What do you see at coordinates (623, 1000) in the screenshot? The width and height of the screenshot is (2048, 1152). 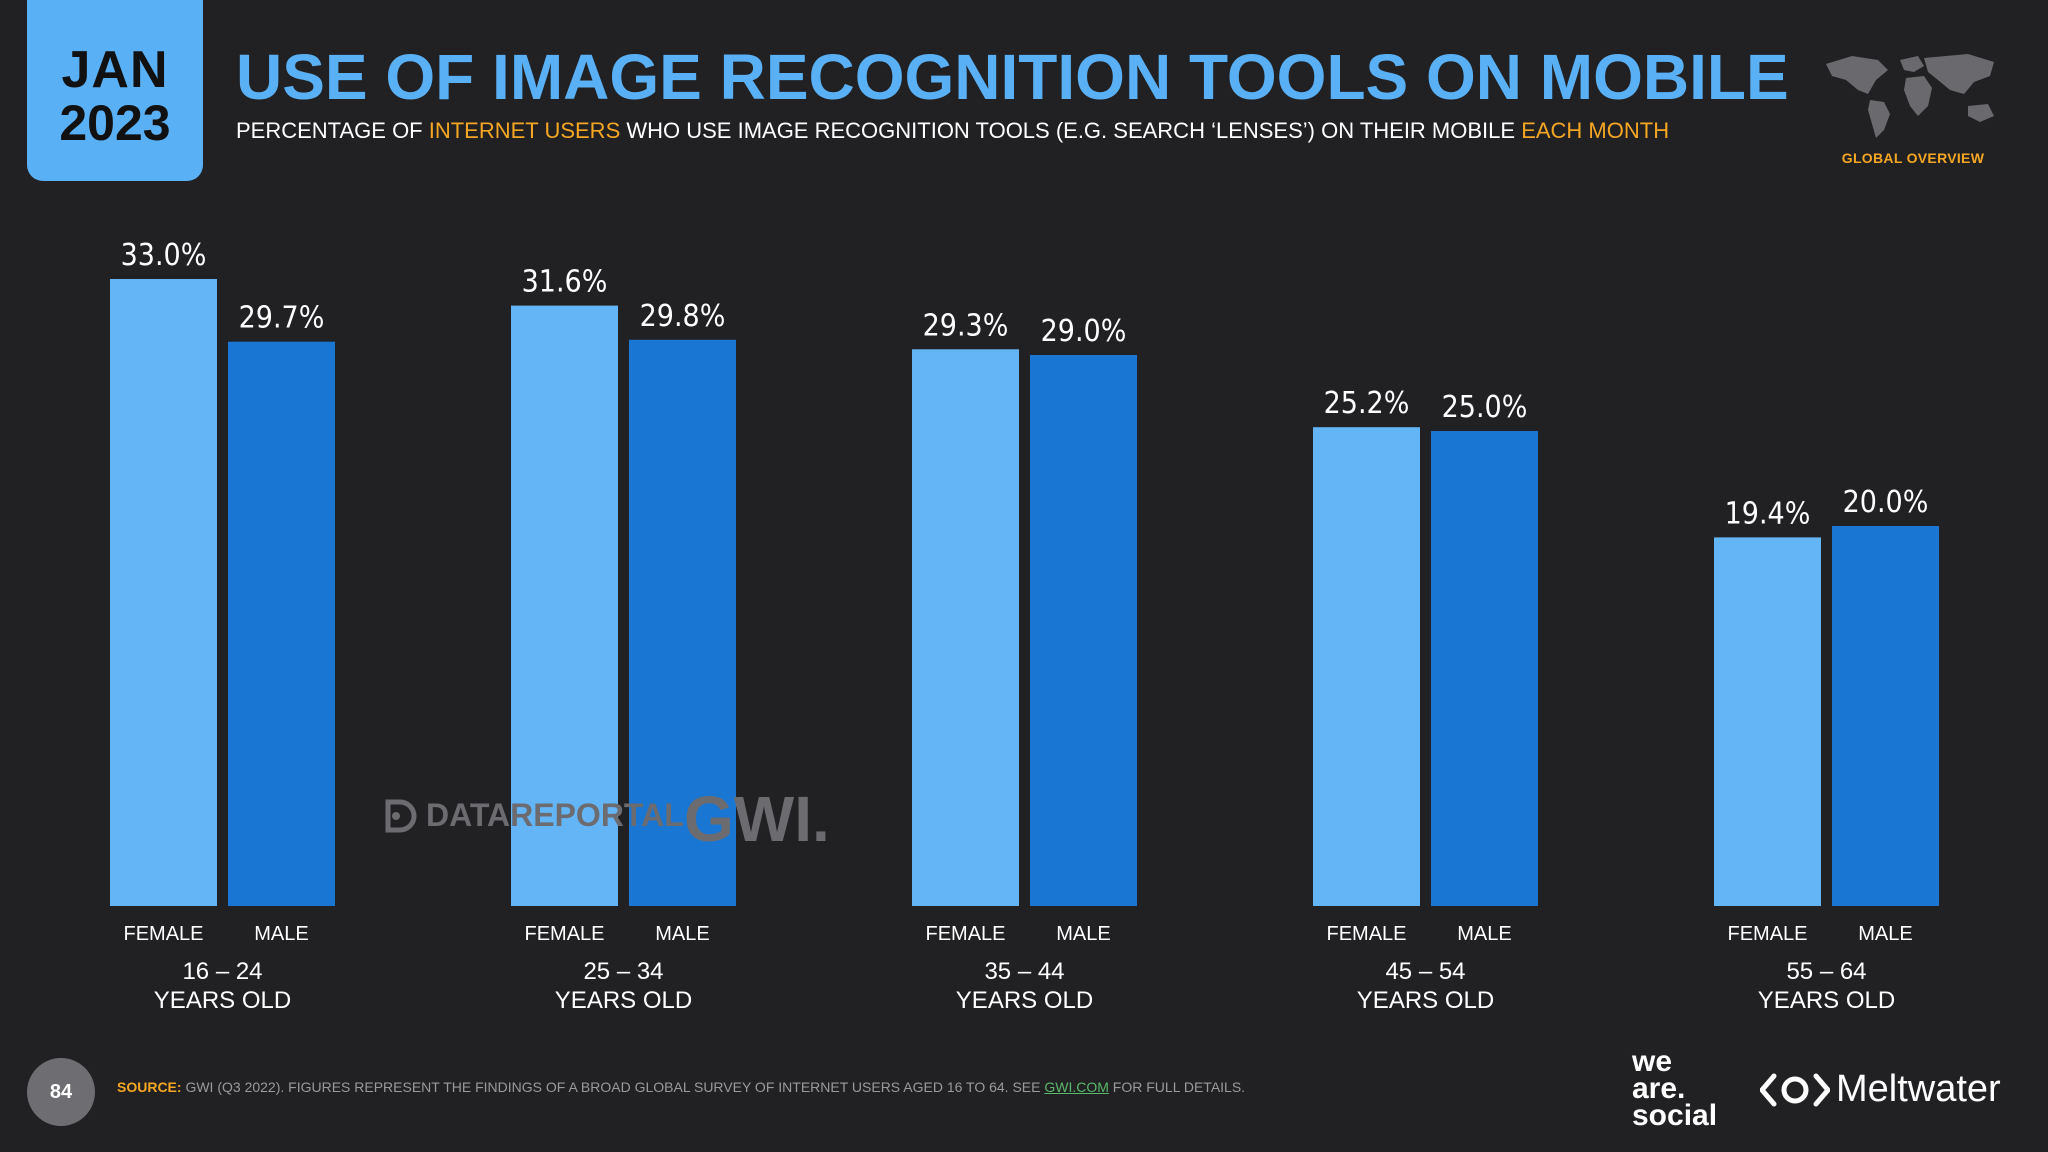 I see `category-suffix-1: YEARS OLD` at bounding box center [623, 1000].